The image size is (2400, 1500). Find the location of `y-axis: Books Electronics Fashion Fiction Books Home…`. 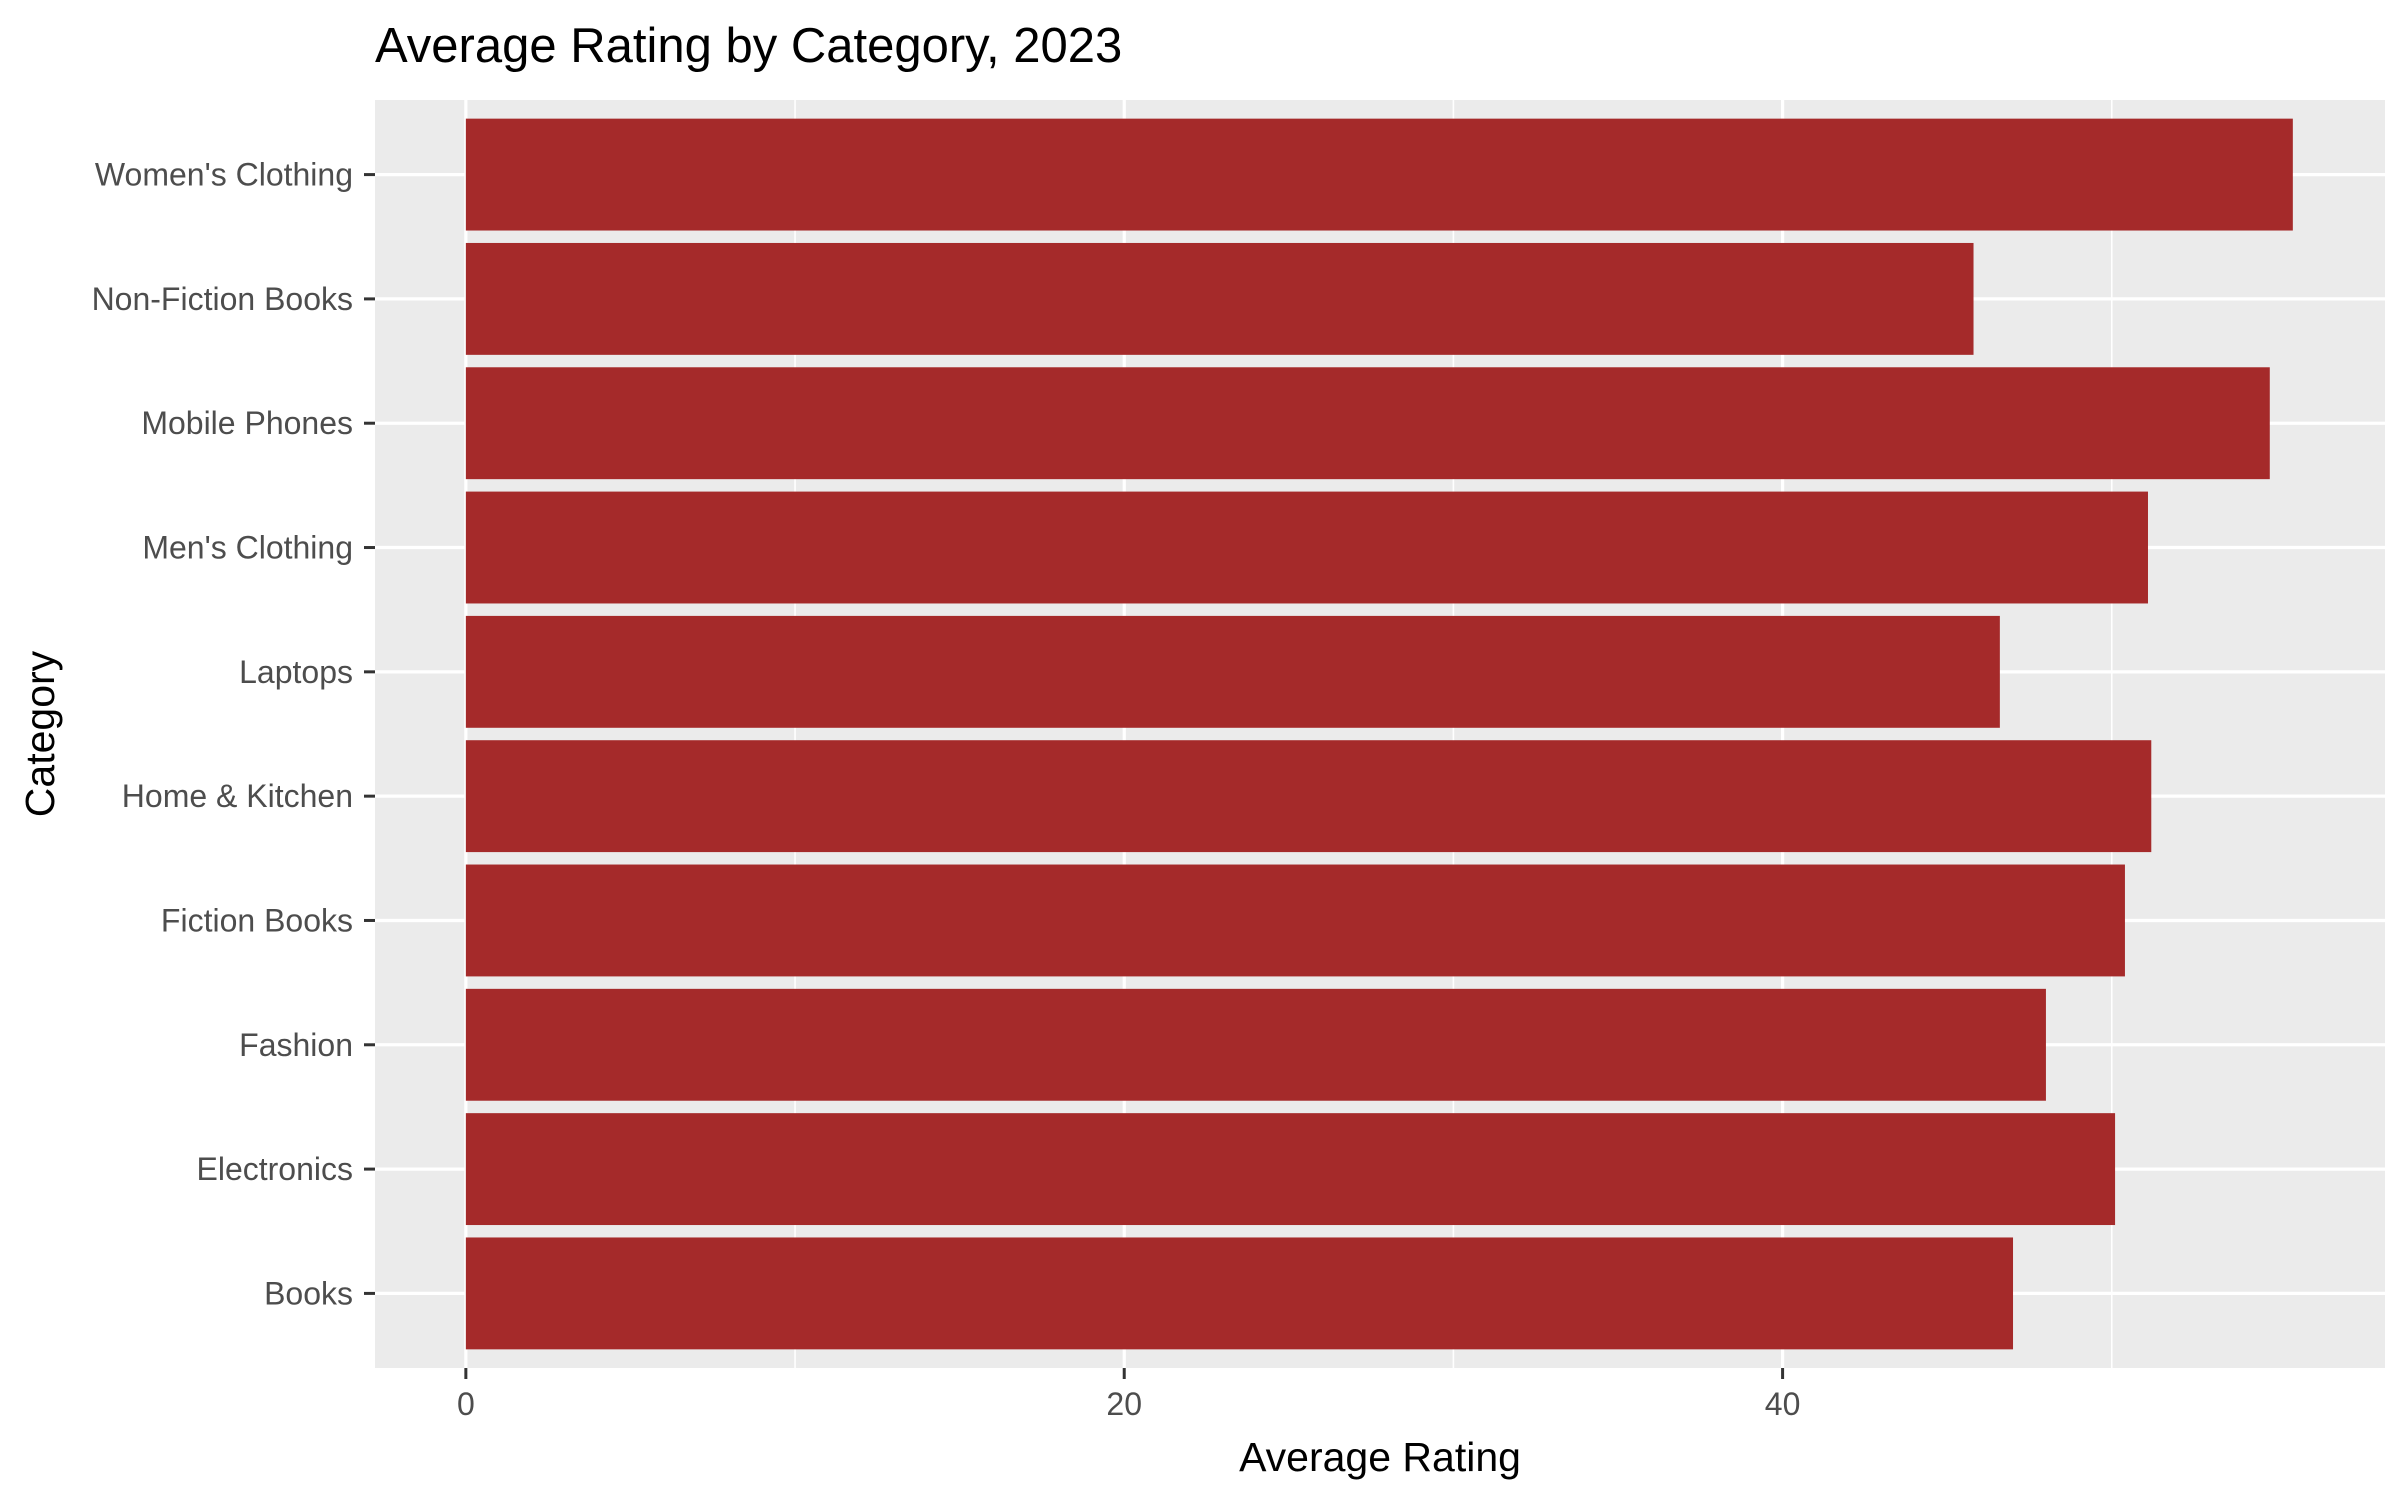

y-axis: Books Electronics Fashion Fiction Books Home… is located at coordinates (233, 734).